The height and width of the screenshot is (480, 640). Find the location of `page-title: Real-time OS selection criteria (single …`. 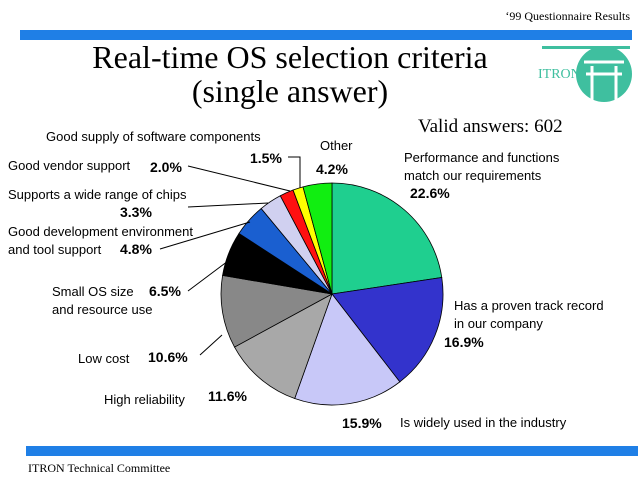

page-title: Real-time OS selection criteria (single … is located at coordinates (290, 74).